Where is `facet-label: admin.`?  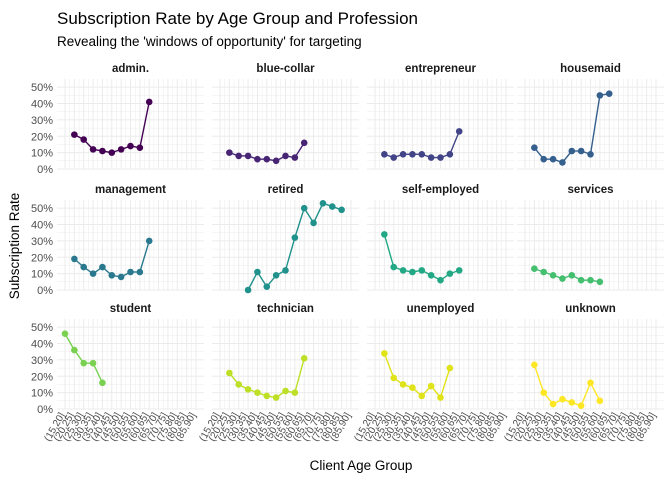 facet-label: admin. is located at coordinates (130, 69).